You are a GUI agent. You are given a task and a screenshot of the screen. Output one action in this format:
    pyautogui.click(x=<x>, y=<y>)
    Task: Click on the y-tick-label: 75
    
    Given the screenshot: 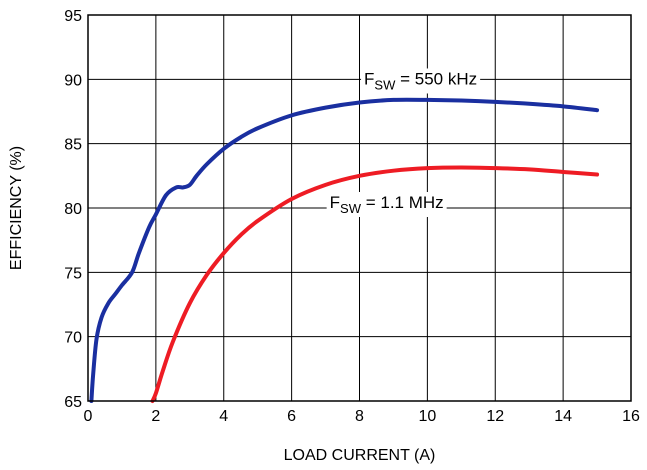 What is the action you would take?
    pyautogui.click(x=73, y=273)
    